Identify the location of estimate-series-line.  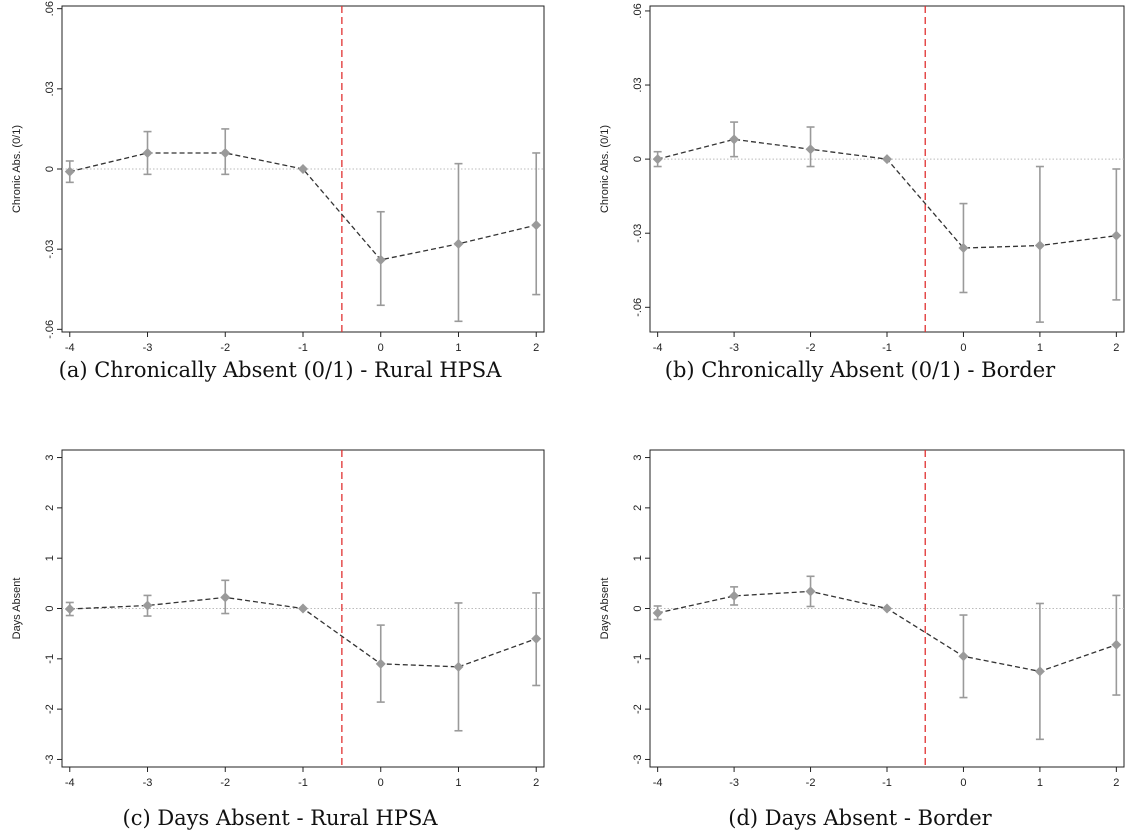
(887, 631).